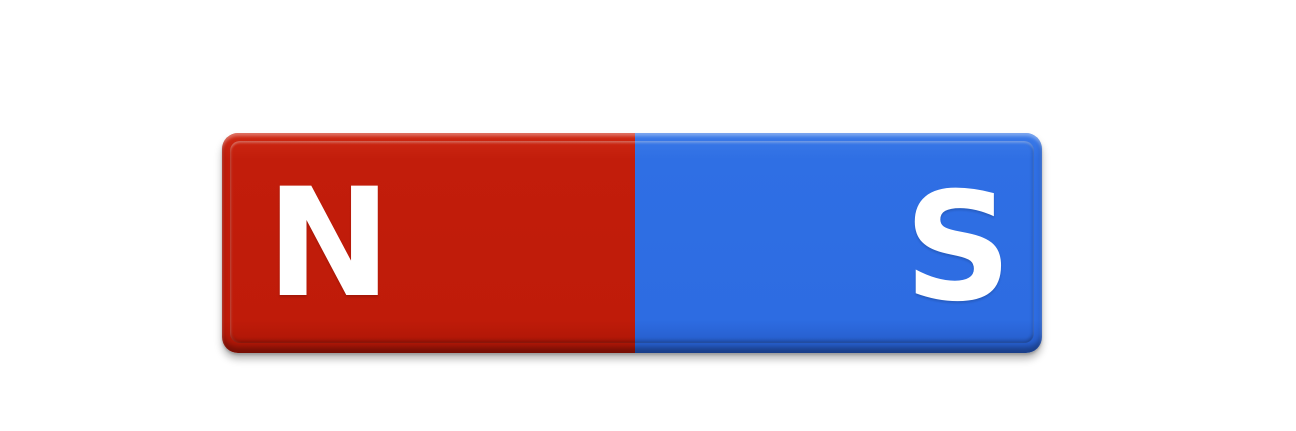 The image size is (1296, 431). Describe the element at coordinates (958, 248) in the screenshot. I see `south-pole-label: S` at that location.